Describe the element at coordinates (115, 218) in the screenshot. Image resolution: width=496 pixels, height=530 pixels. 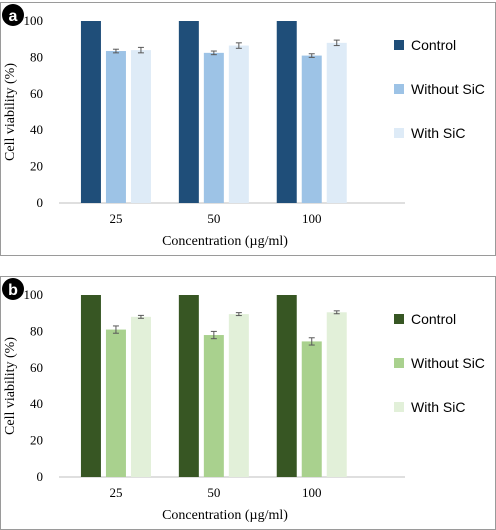
I see `chart0-x-tick-label: 25` at that location.